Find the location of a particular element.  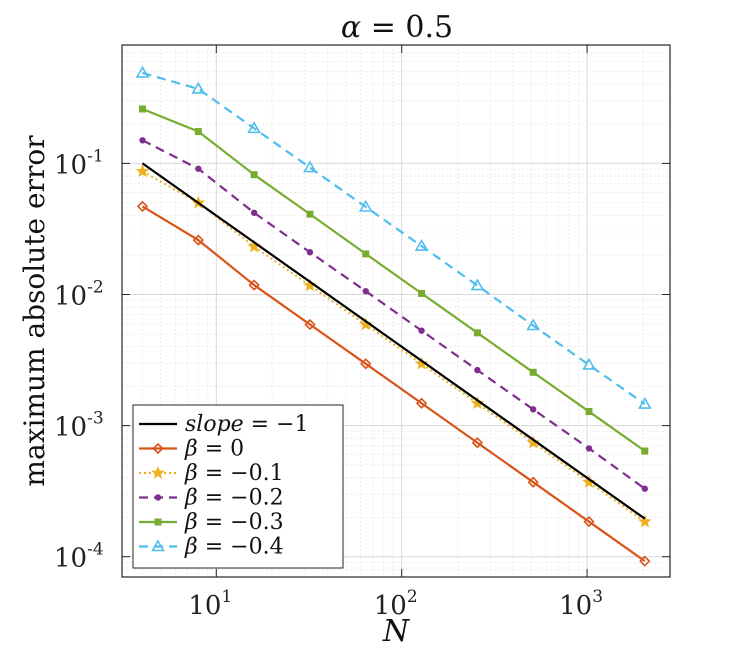

legend-label: β = −0.3 is located at coordinates (234, 522).